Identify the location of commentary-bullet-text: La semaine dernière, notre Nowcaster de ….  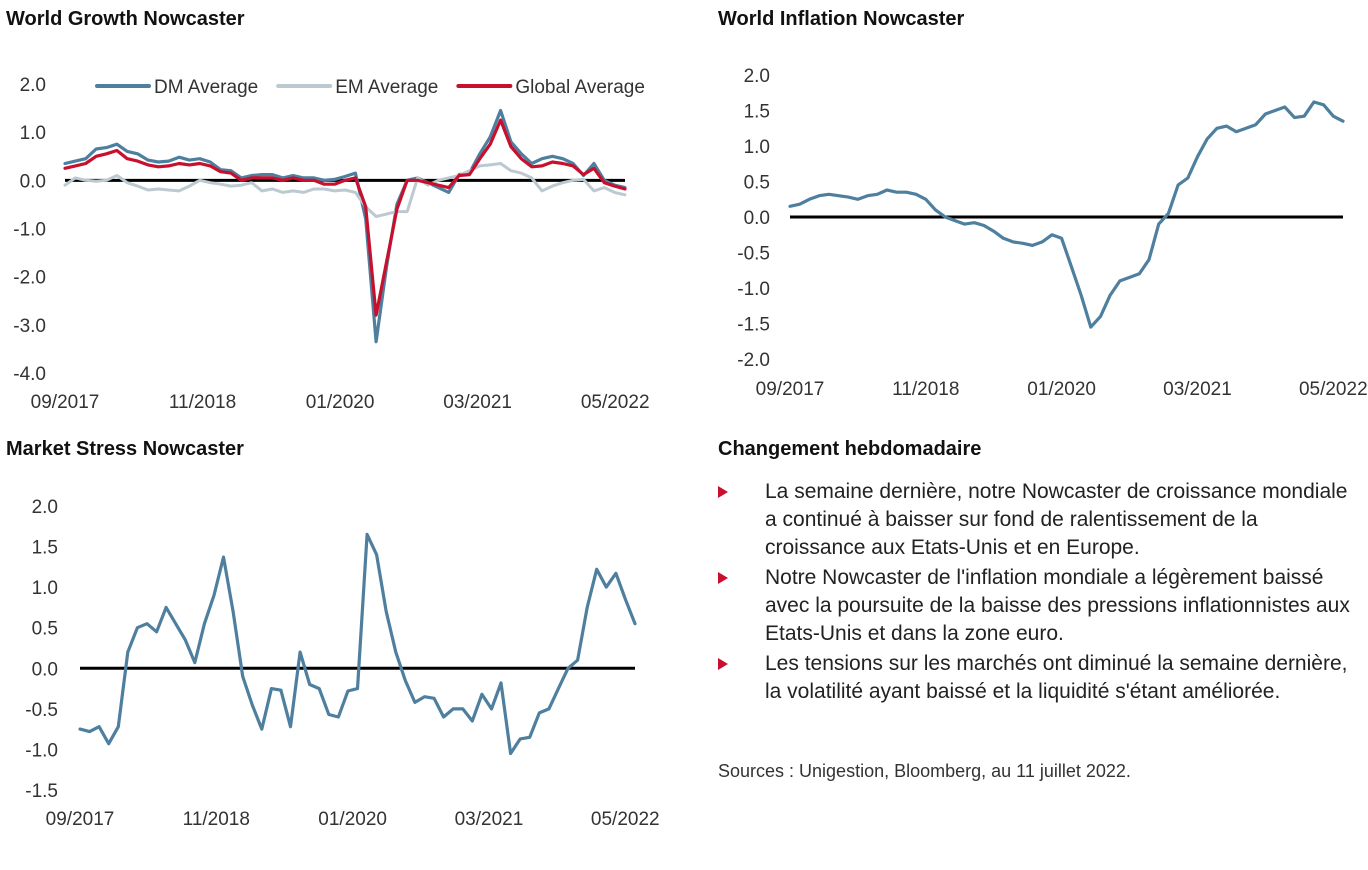
(1056, 519).